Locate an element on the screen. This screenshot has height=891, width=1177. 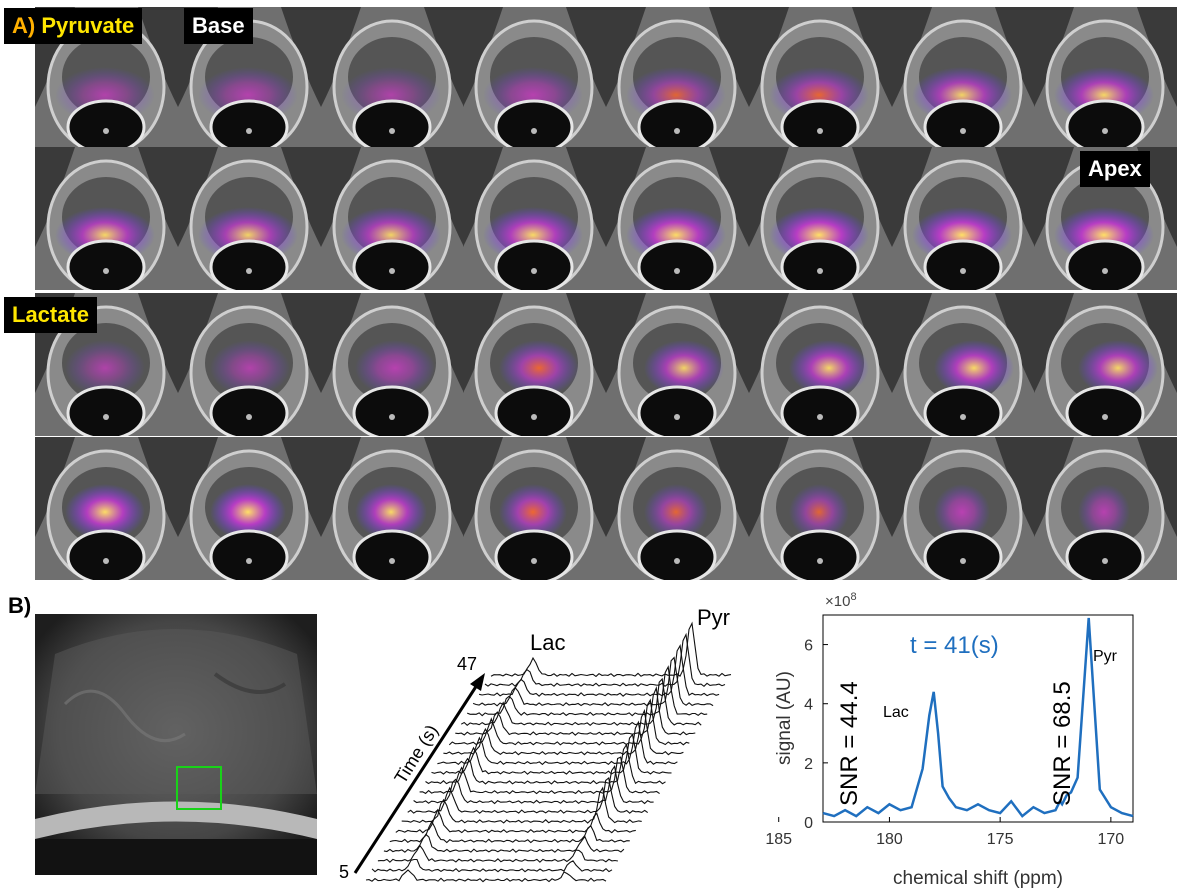
lac-label: Lac is located at coordinates (547, 642).